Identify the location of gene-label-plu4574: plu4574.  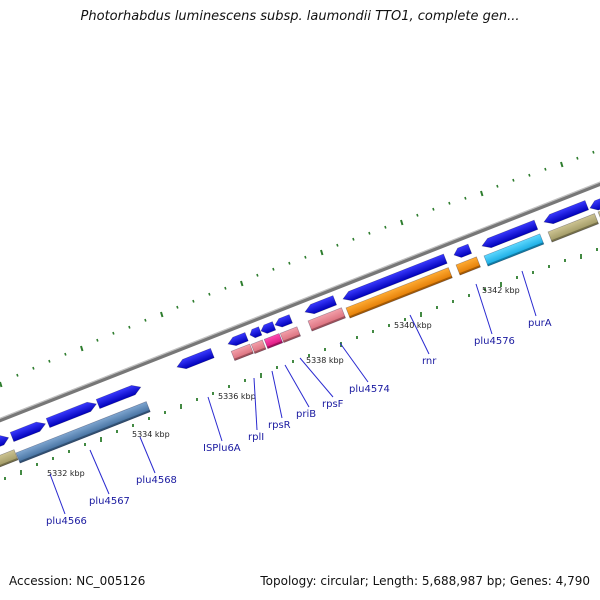
(369, 389).